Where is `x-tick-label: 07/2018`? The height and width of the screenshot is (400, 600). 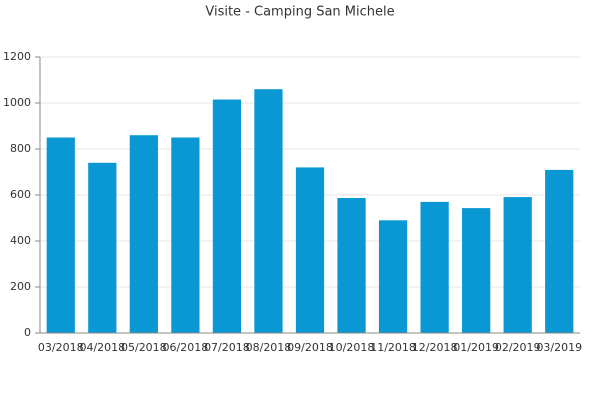
x-tick-label: 07/2018 is located at coordinates (227, 347).